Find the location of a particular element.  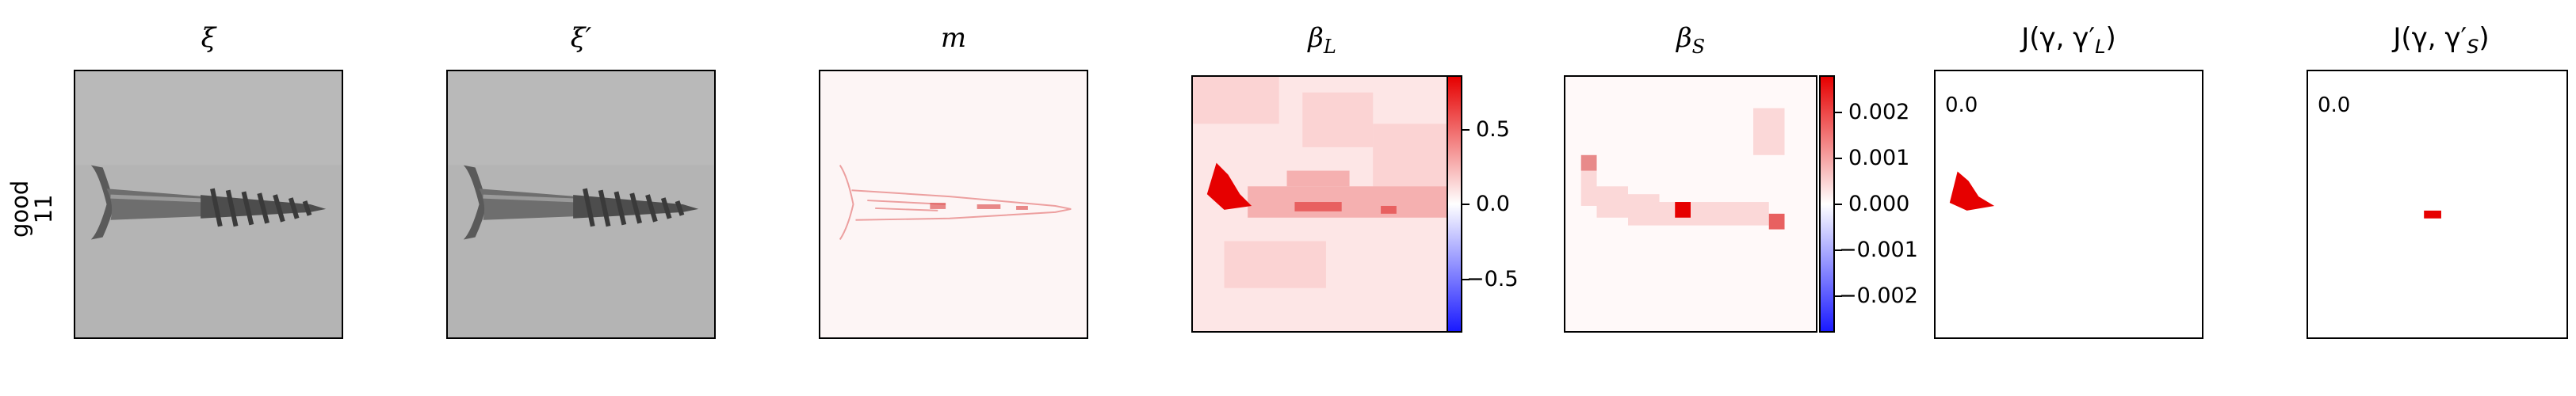

panel-title-beta-l: βL is located at coordinates (1322, 40).